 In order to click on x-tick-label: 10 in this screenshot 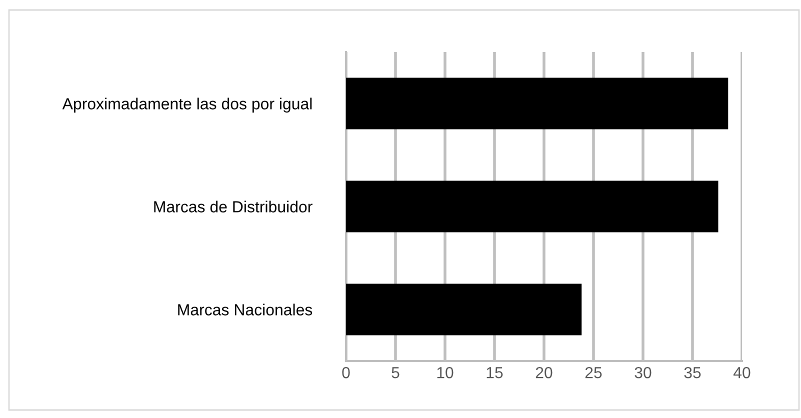, I will do `click(445, 372)`.